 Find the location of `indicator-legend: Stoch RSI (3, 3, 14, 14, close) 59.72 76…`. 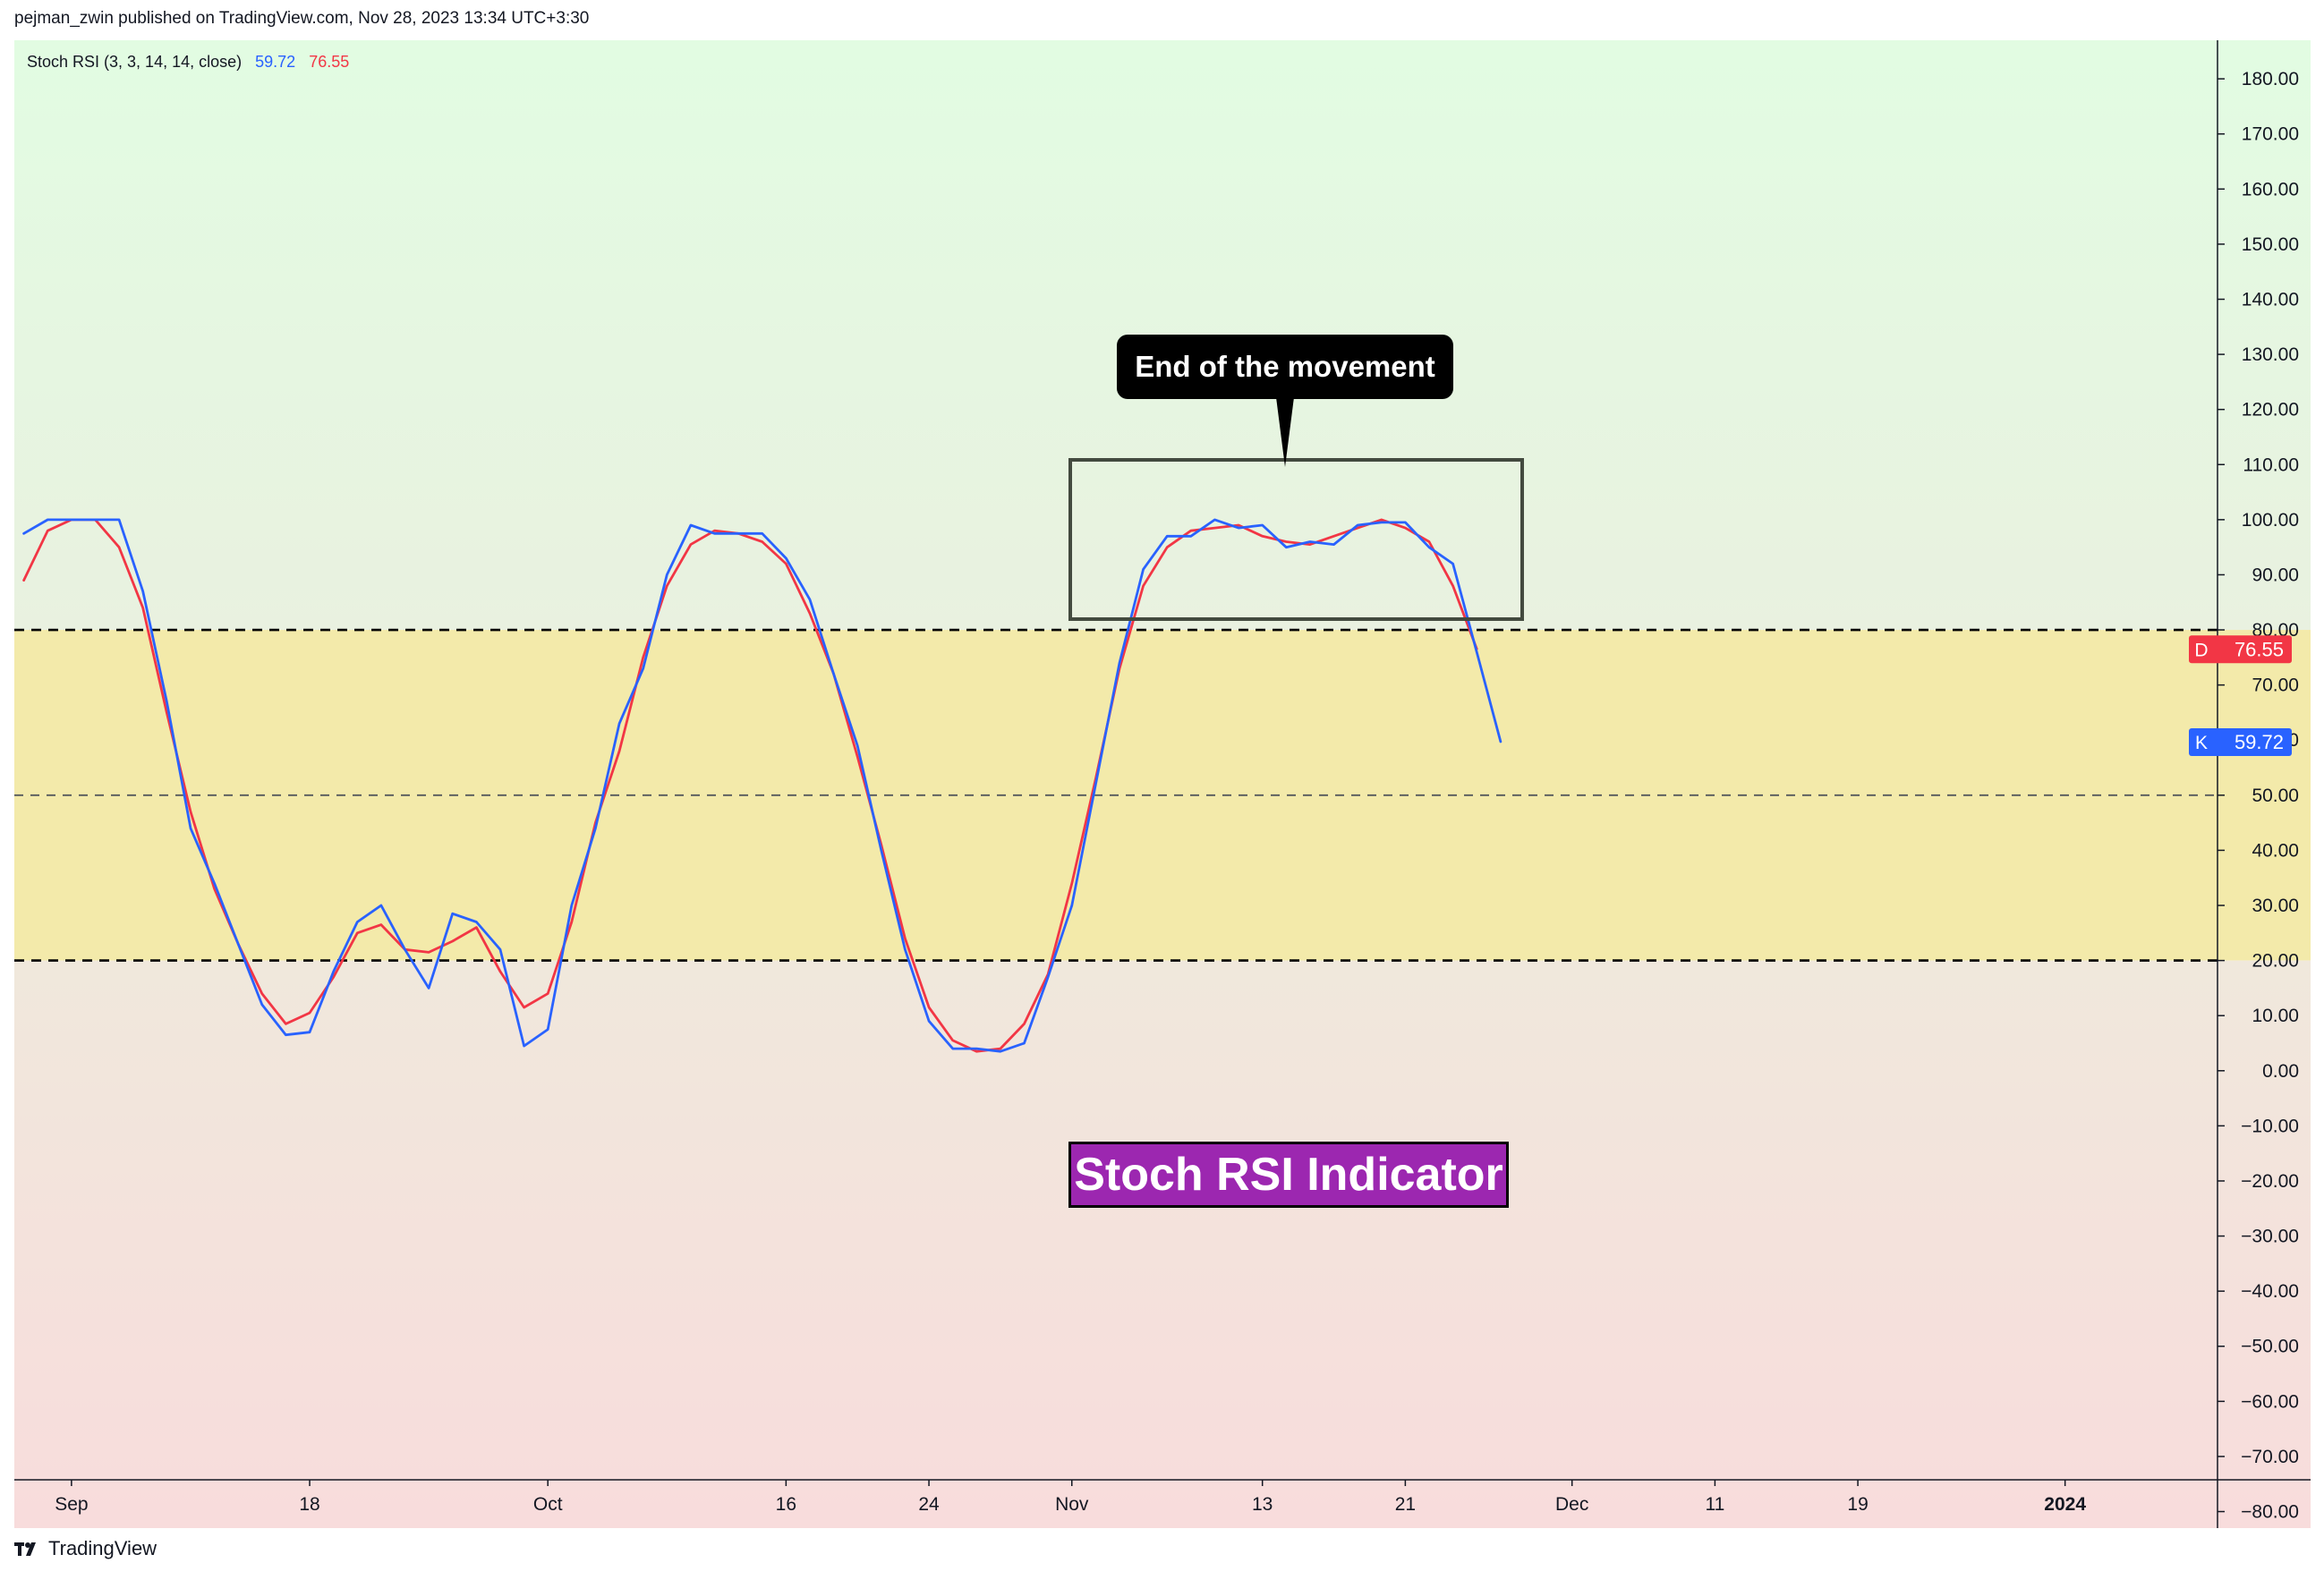

indicator-legend: Stoch RSI (3, 3, 14, 14, close) 59.72 76… is located at coordinates (192, 62).